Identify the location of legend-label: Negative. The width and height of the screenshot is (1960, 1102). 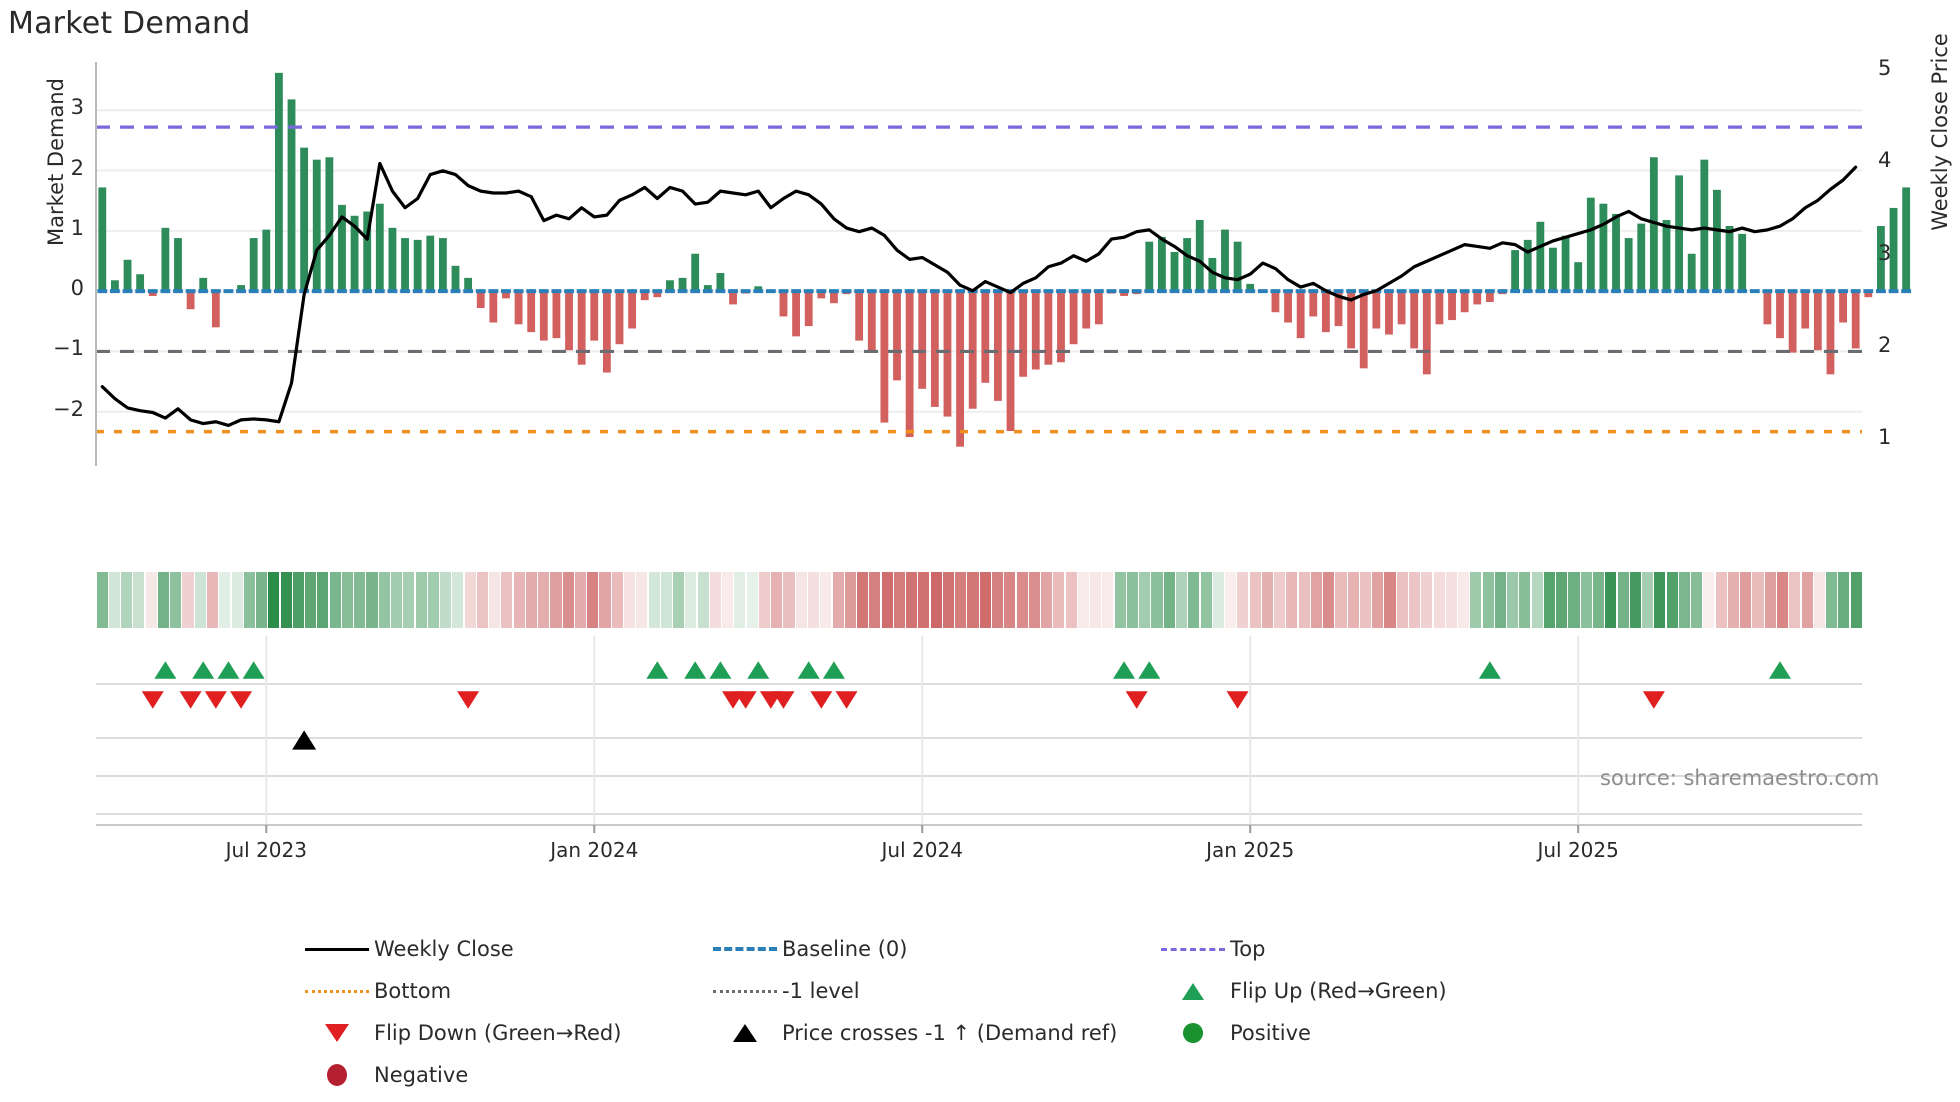
(421, 1075).